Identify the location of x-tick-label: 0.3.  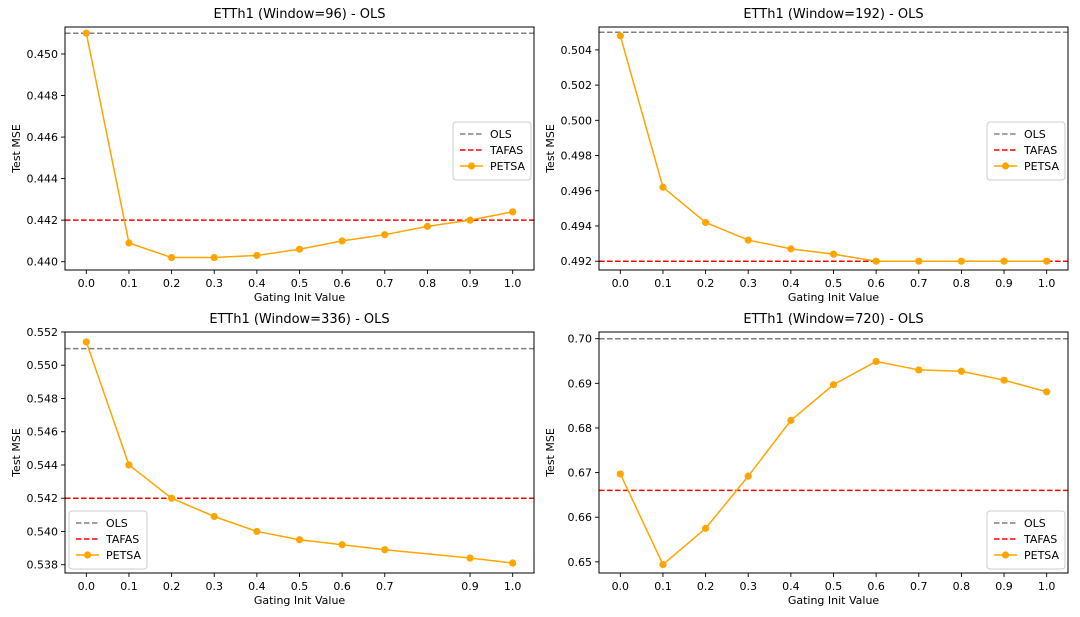
(748, 283).